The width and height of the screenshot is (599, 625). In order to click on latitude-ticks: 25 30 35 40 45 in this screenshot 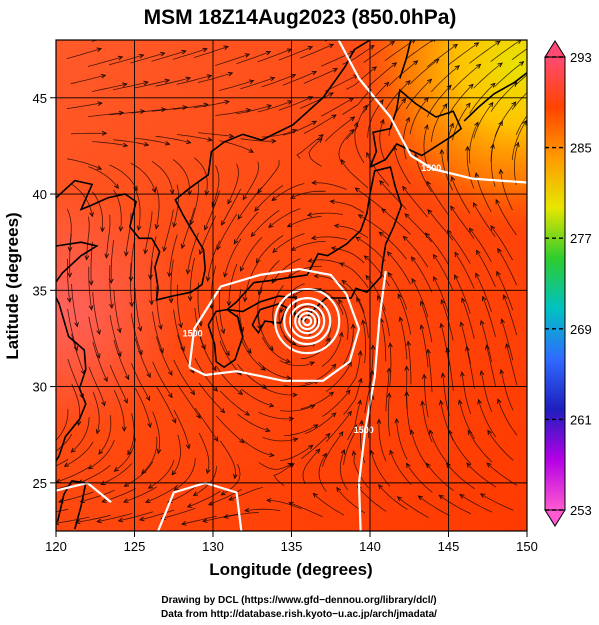, I will do `click(44, 291)`.